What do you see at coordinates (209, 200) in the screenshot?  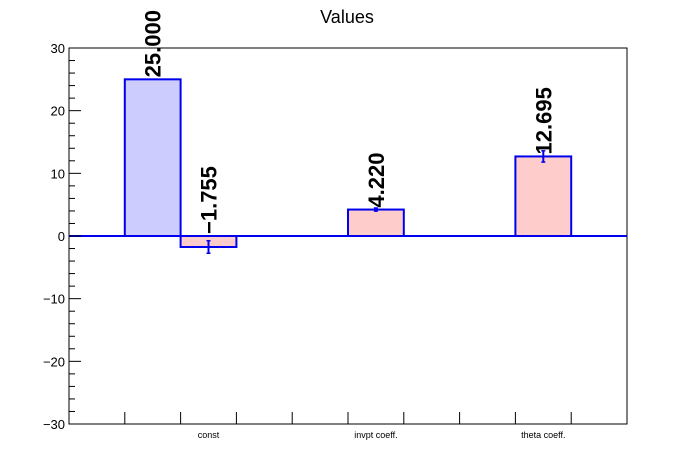 I see `data-label-1: −1.755` at bounding box center [209, 200].